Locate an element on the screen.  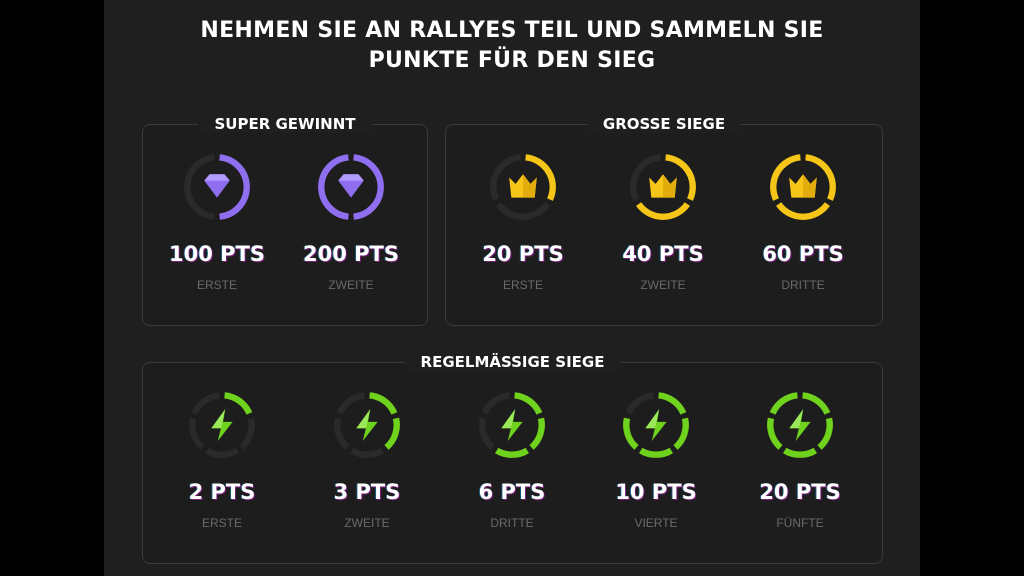
rank-label: FÜNFTE is located at coordinates (800, 523).